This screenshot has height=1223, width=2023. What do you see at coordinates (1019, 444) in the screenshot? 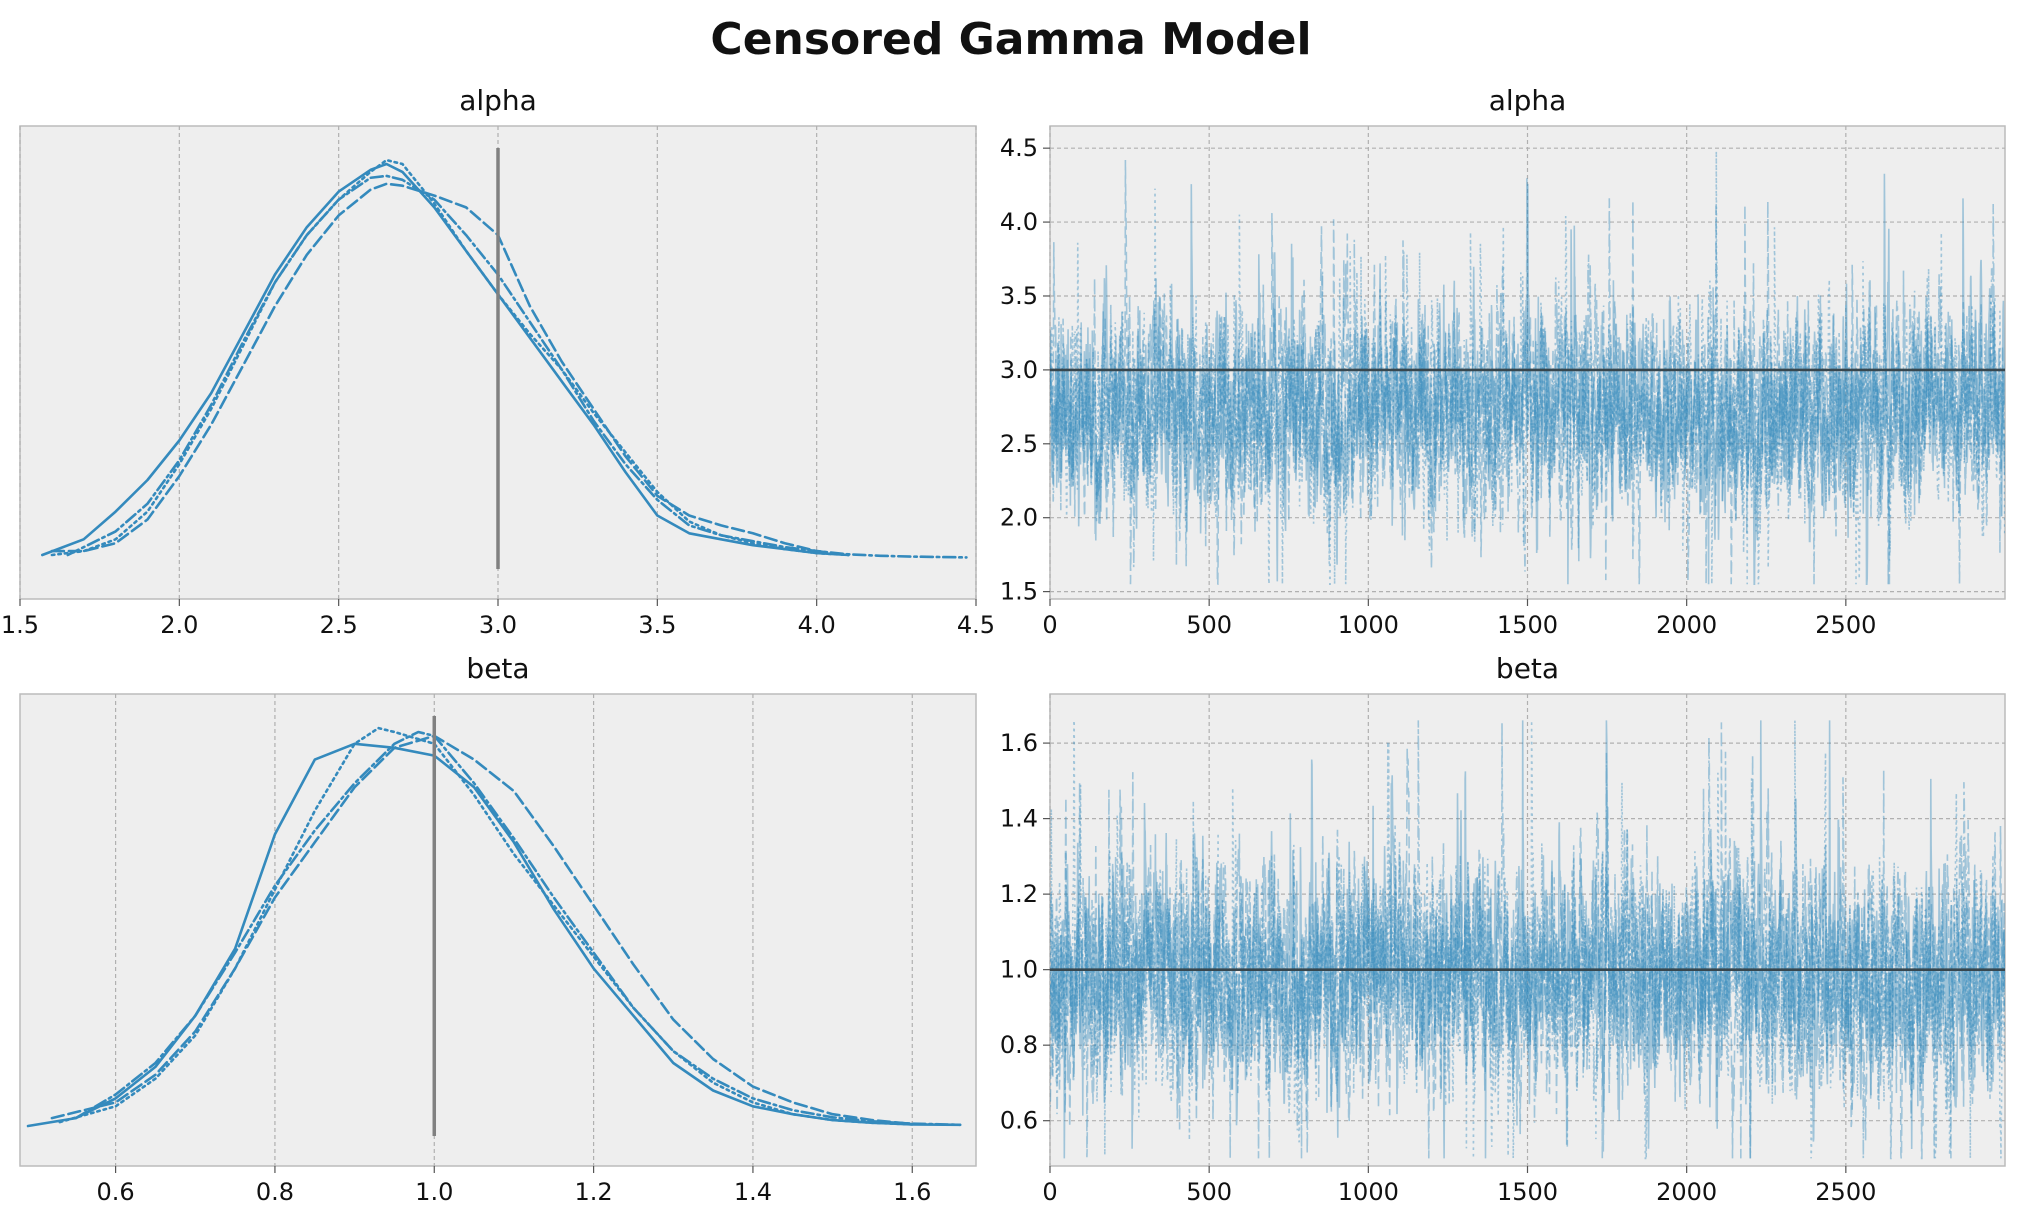
I see `y-tick-label: 2.5` at bounding box center [1019, 444].